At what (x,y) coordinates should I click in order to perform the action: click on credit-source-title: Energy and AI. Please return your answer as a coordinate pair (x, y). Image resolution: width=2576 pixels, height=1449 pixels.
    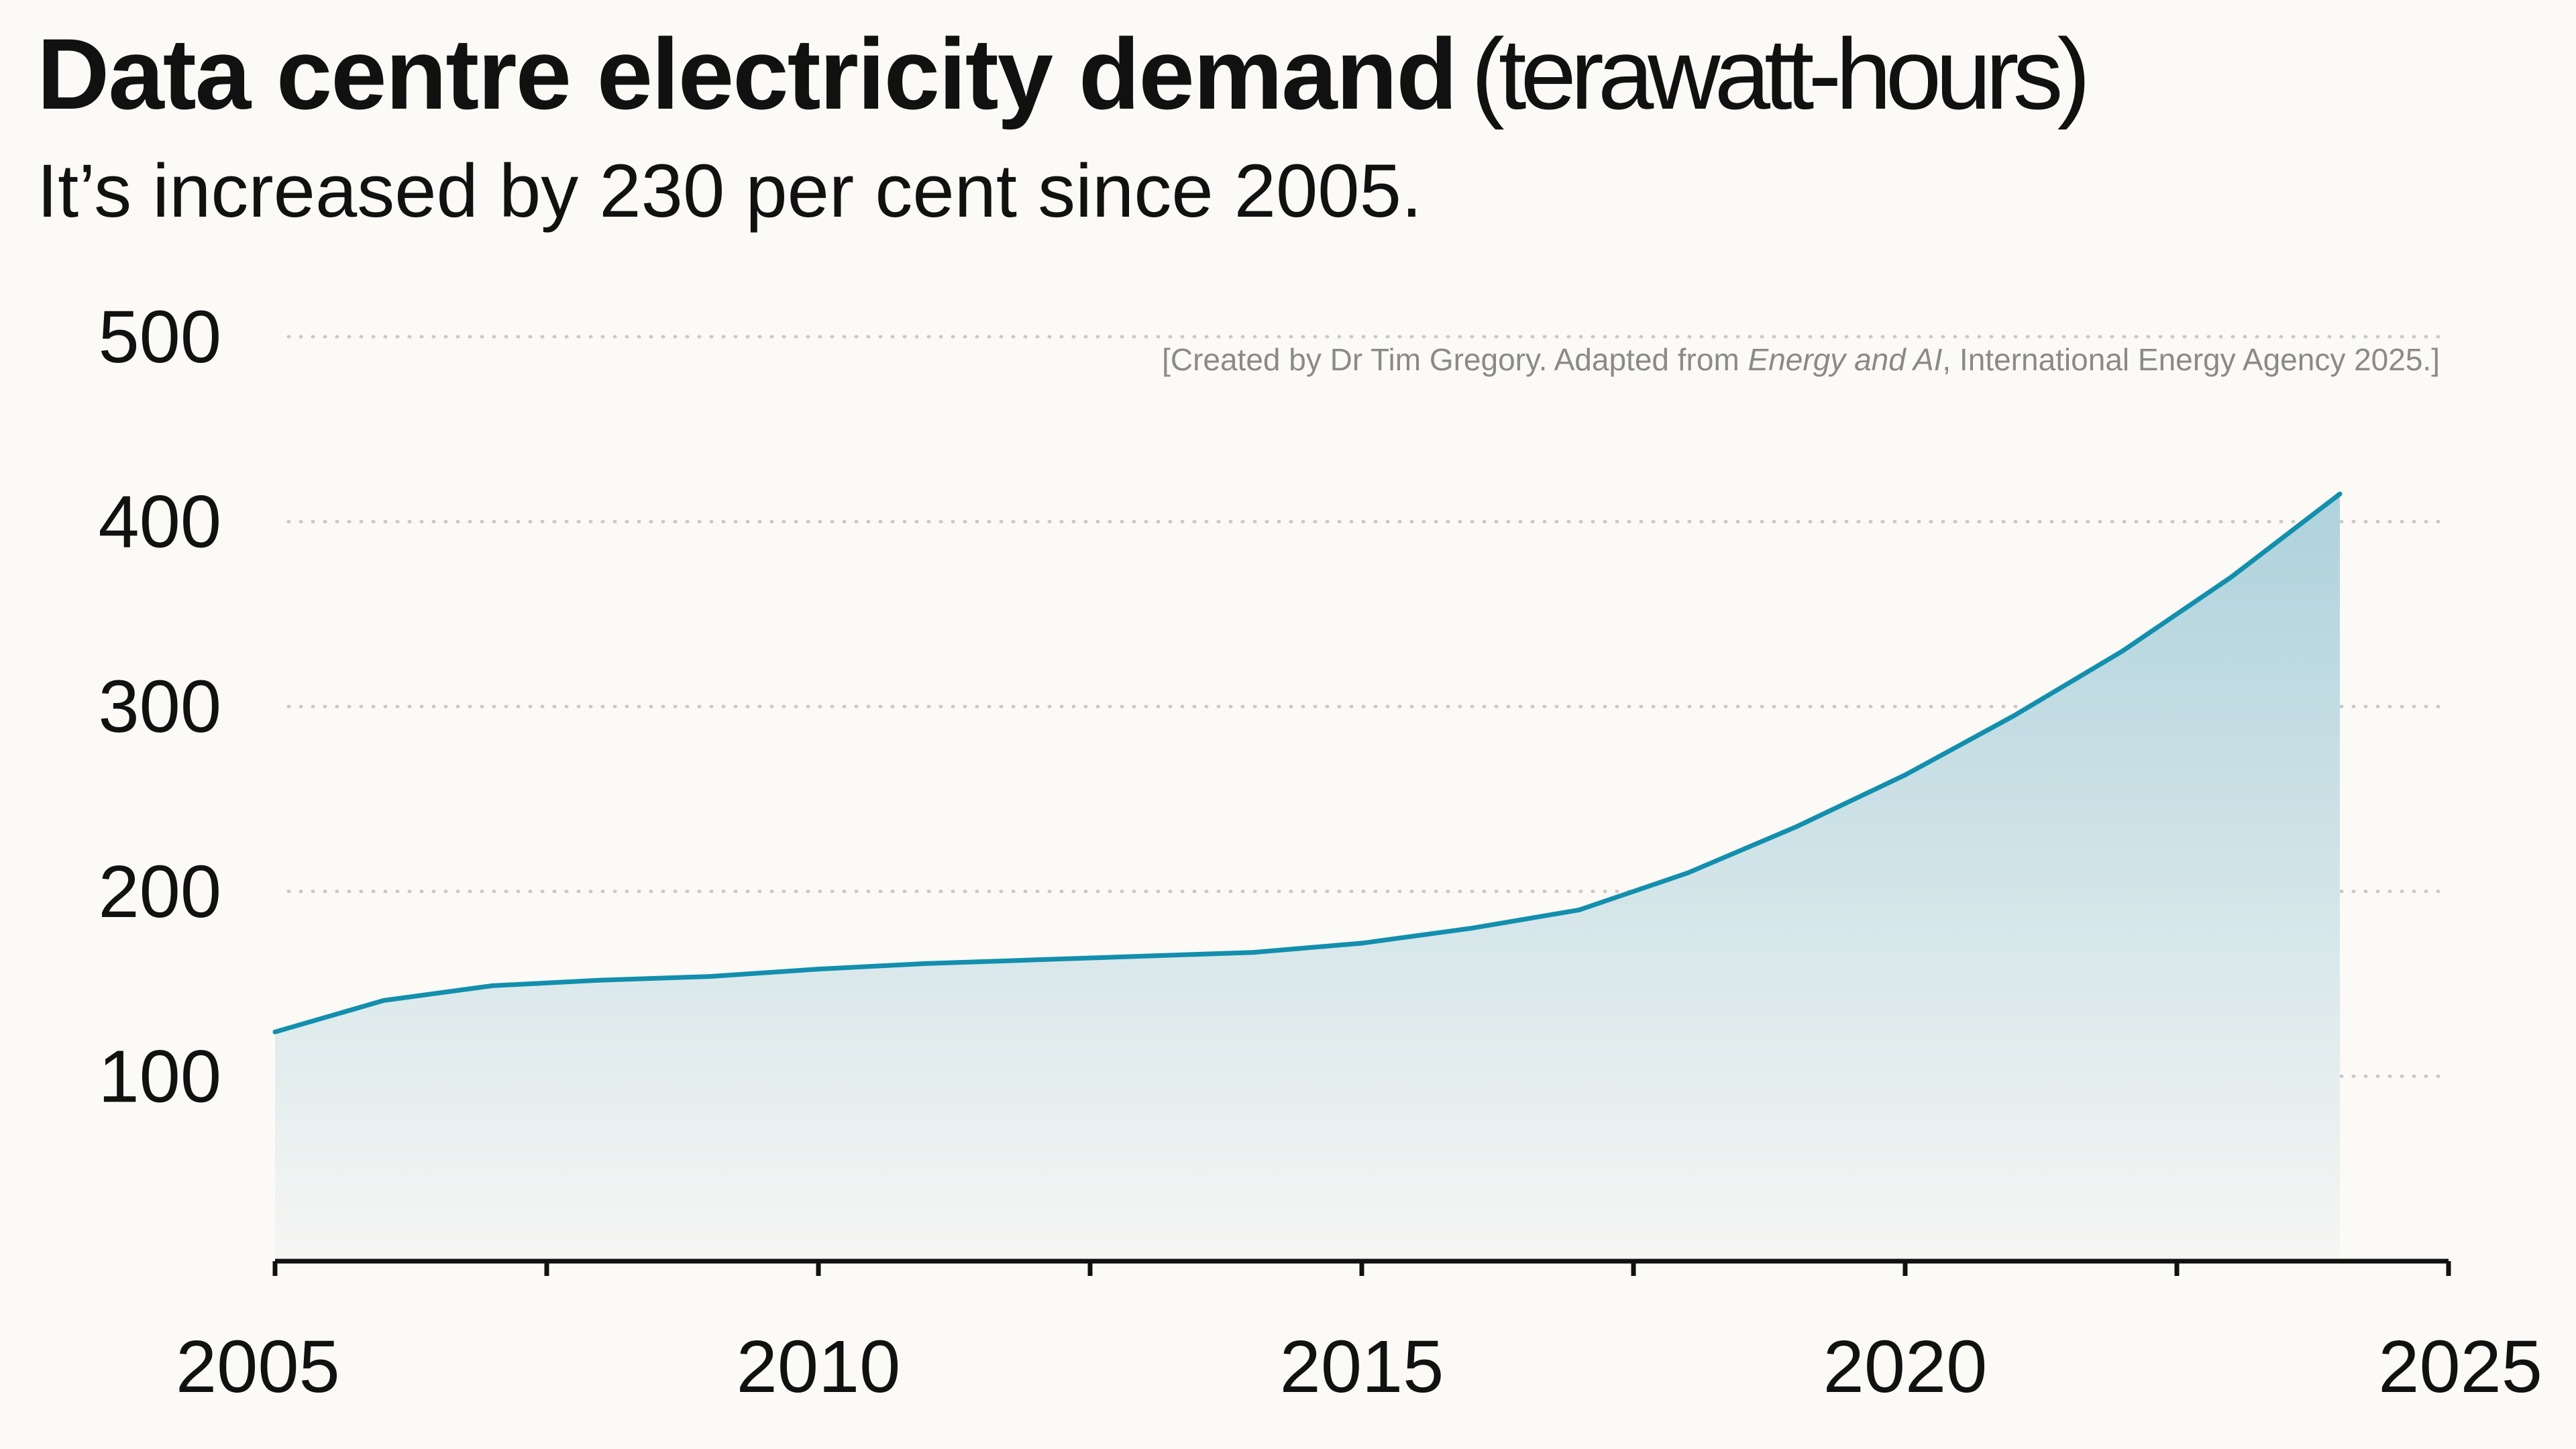
    Looking at the image, I should click on (1845, 359).